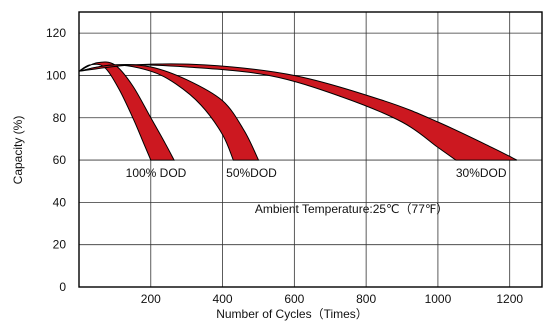 The image size is (547, 323). What do you see at coordinates (151, 299) in the screenshot?
I see `x-tick-label: 200` at bounding box center [151, 299].